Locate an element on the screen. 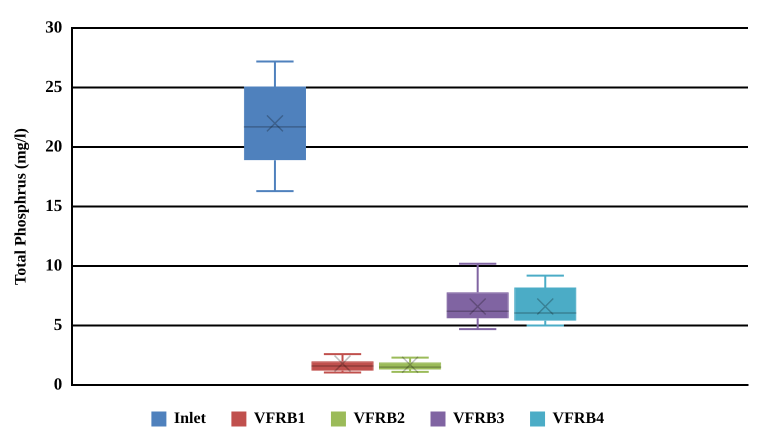 This screenshot has height=445, width=760. legend-label: VFRB1 is located at coordinates (280, 419).